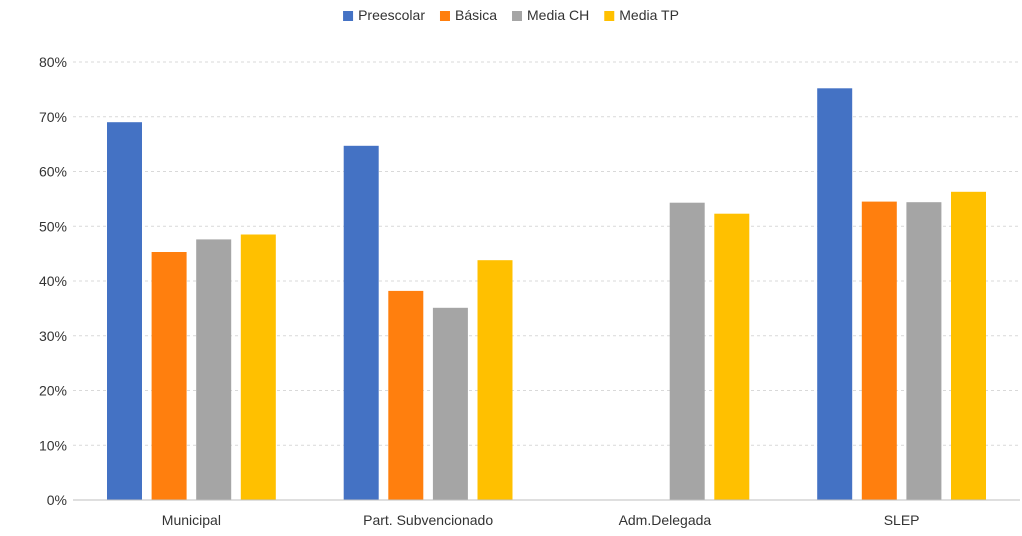  Describe the element at coordinates (558, 15) in the screenshot. I see `legend-label: Media CH` at that location.